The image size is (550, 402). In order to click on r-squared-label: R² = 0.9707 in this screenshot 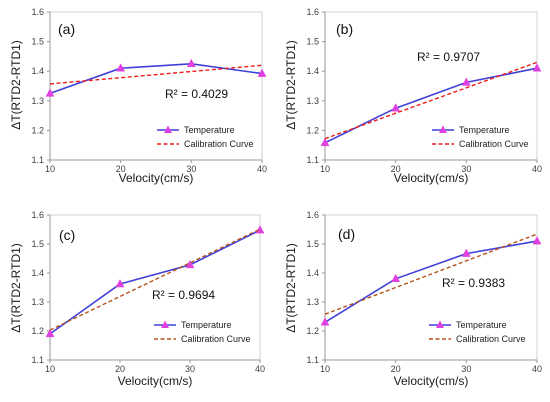, I will do `click(448, 57)`.